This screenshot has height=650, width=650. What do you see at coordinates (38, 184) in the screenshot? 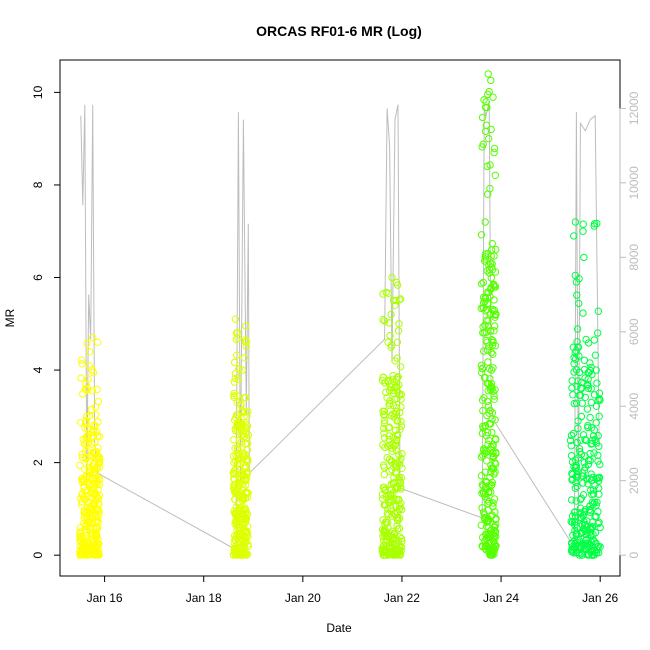
I see `y-tick-label: 8` at bounding box center [38, 184].